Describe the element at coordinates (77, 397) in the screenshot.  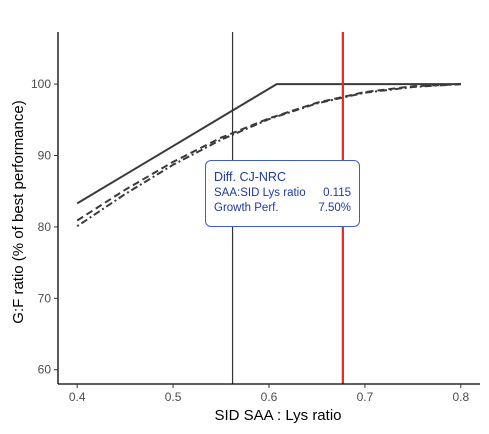
I see `x-tick-label: 0.4` at that location.